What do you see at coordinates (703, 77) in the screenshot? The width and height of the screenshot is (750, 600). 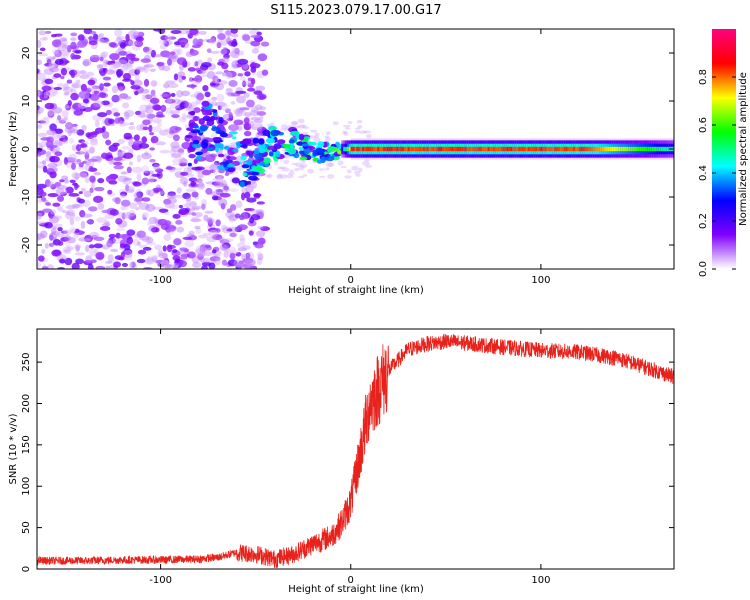 I see `colorbar-tick-label: 0.8` at bounding box center [703, 77].